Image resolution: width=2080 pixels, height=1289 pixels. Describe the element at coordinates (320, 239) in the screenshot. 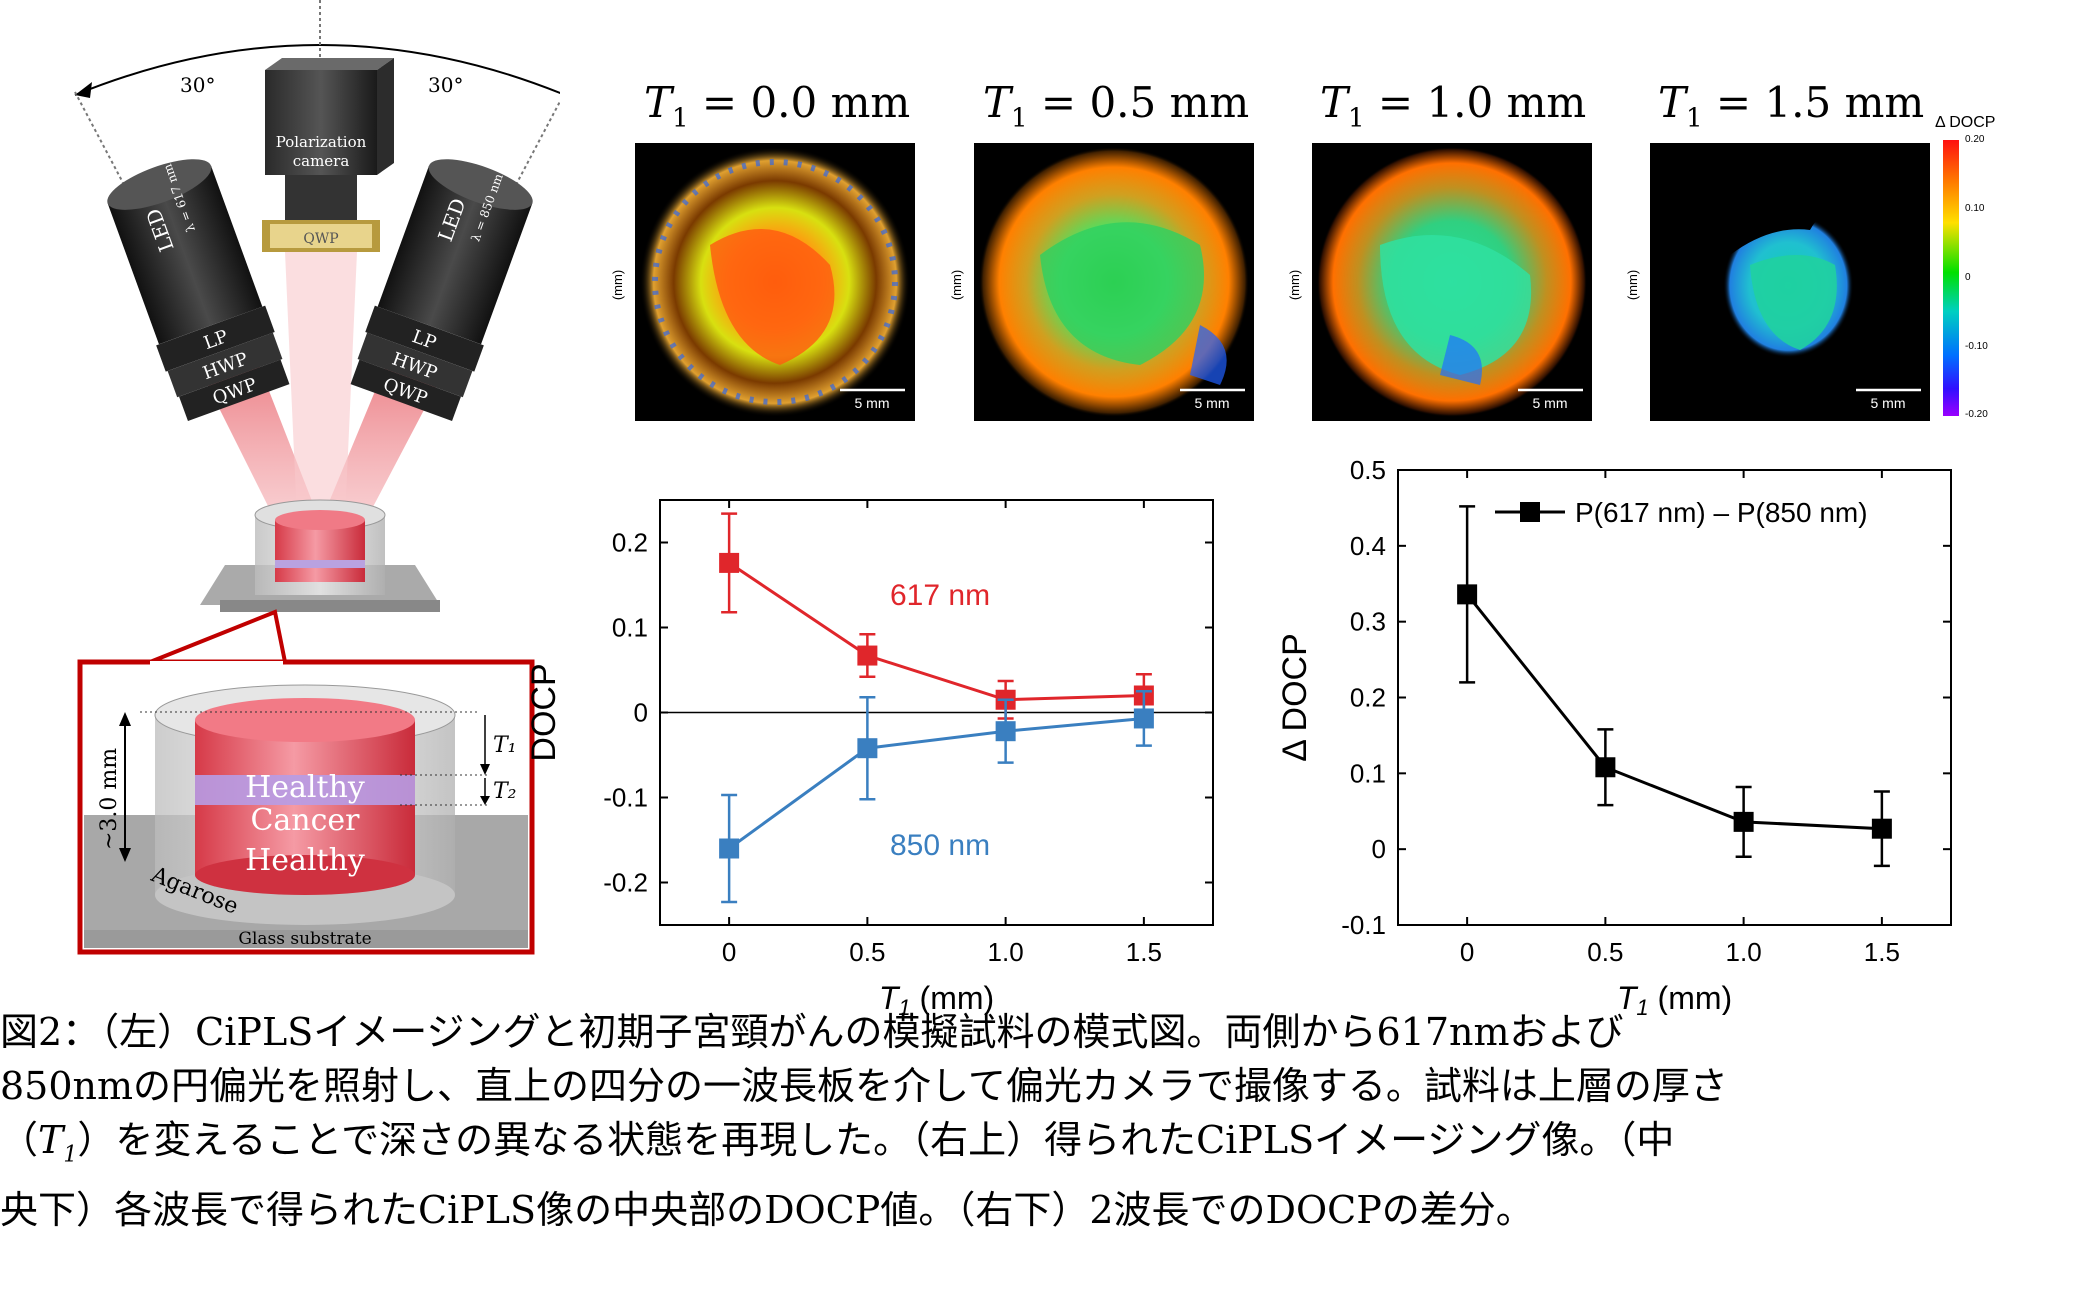

I see `camera-qwp-label: QWP` at that location.